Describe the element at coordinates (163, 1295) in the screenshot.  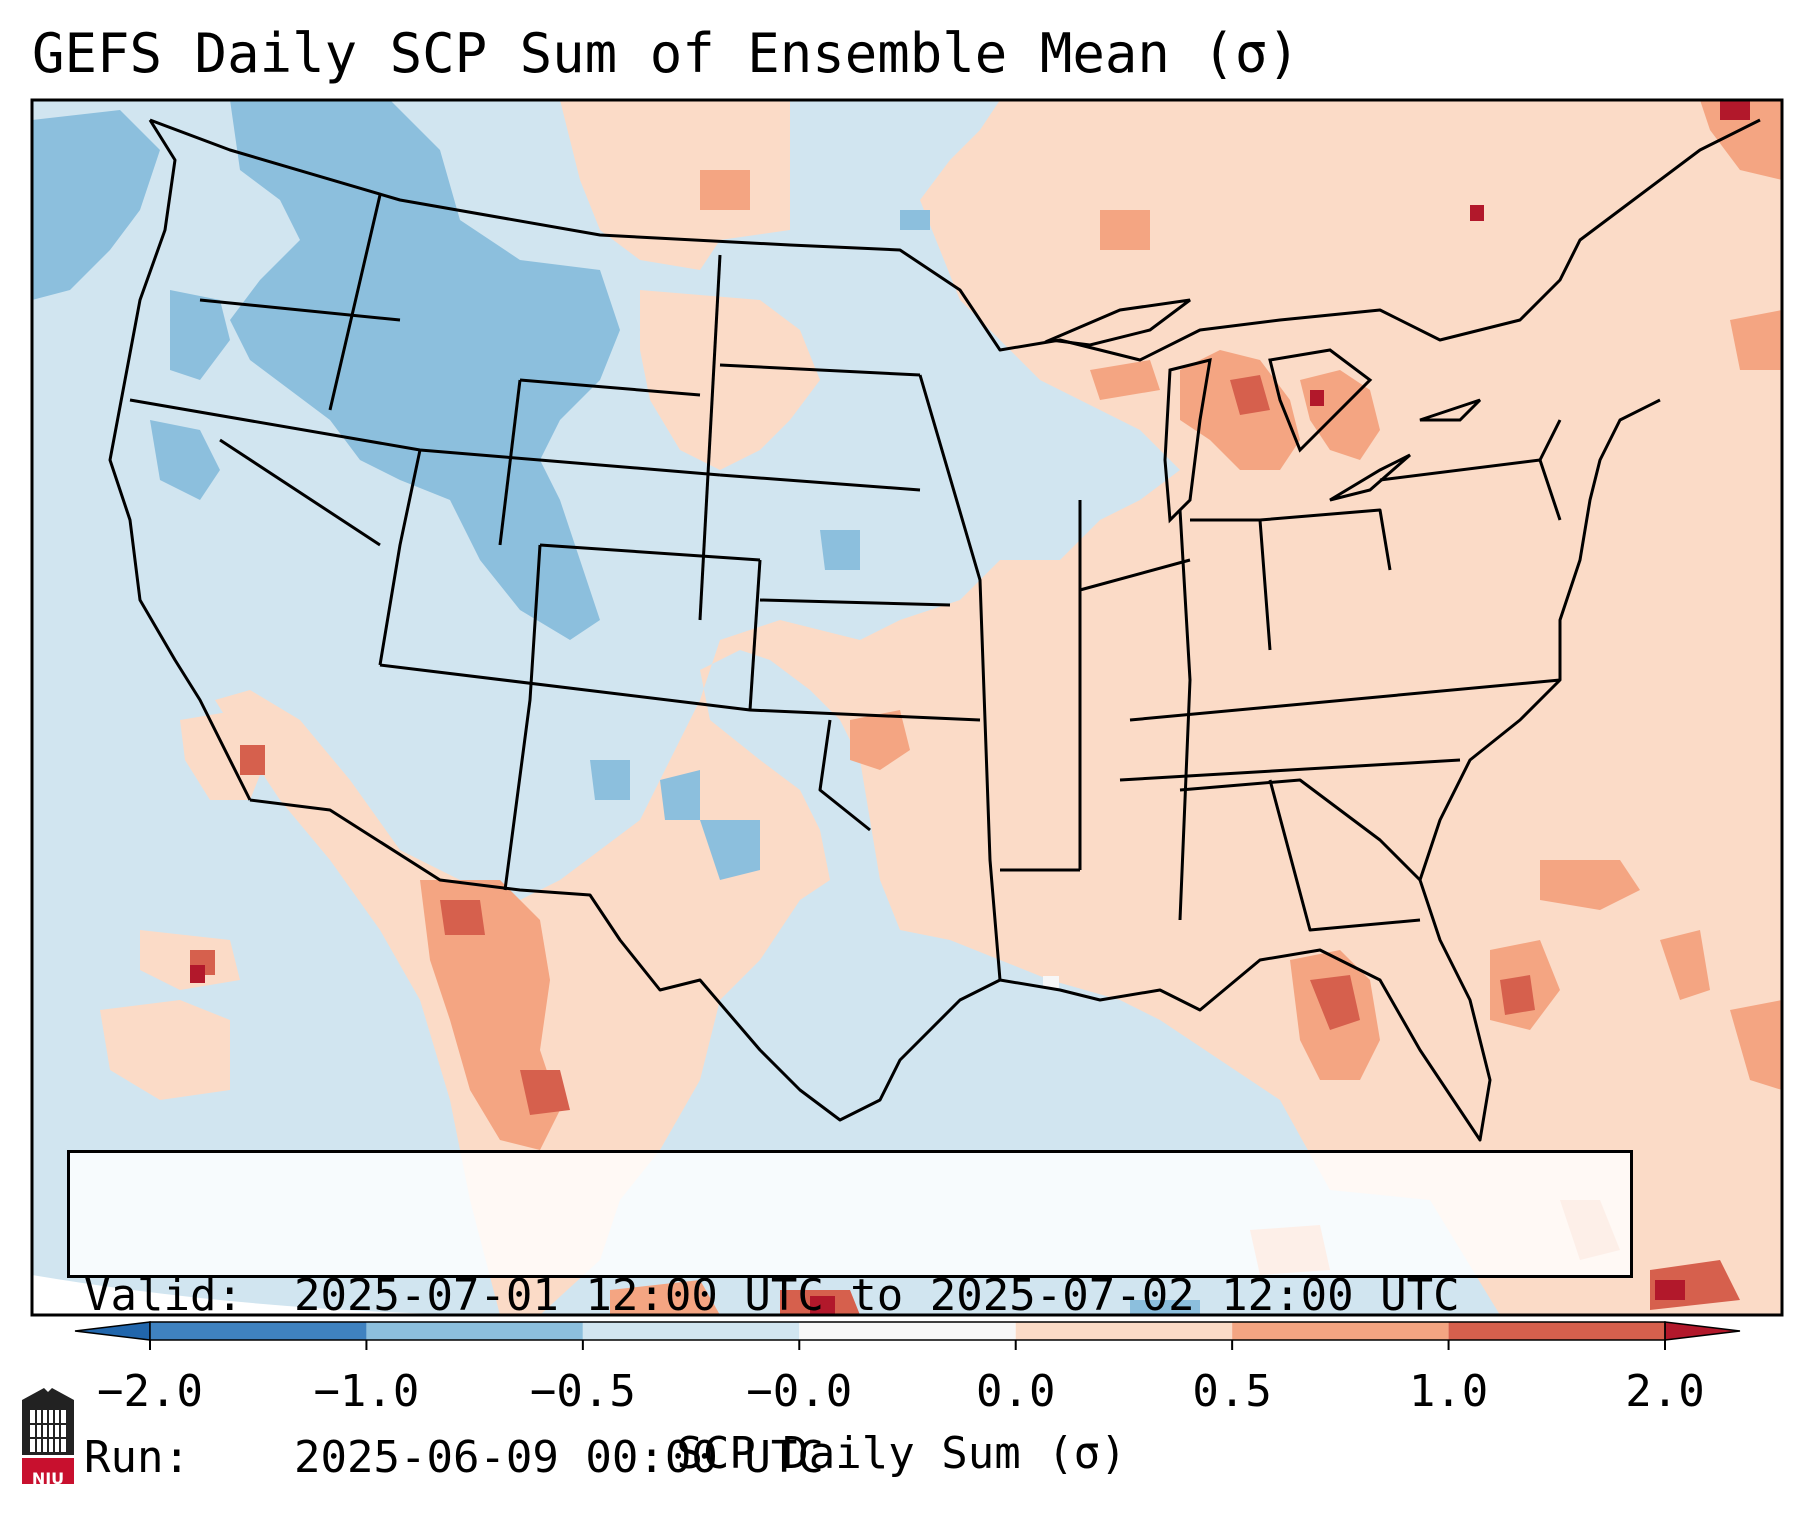
I see `valid-label: Valid:` at that location.